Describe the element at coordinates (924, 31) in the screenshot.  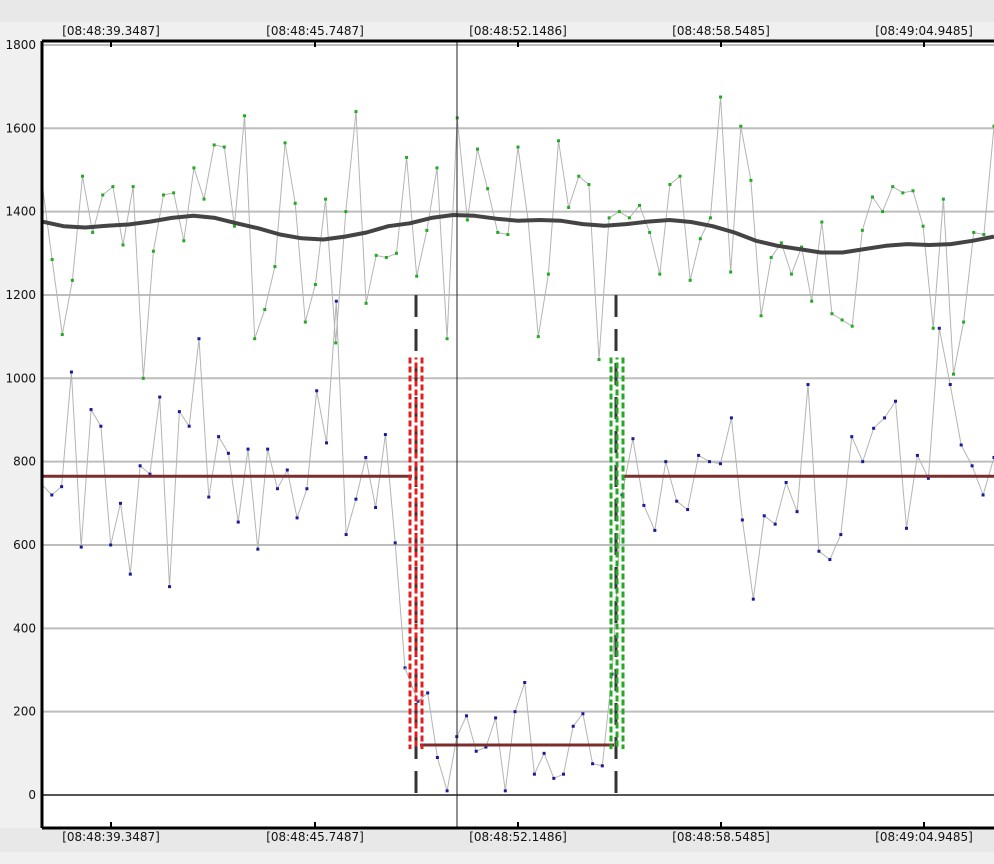
I see `x-tick-label-top: [08:49:04.9485]` at that location.